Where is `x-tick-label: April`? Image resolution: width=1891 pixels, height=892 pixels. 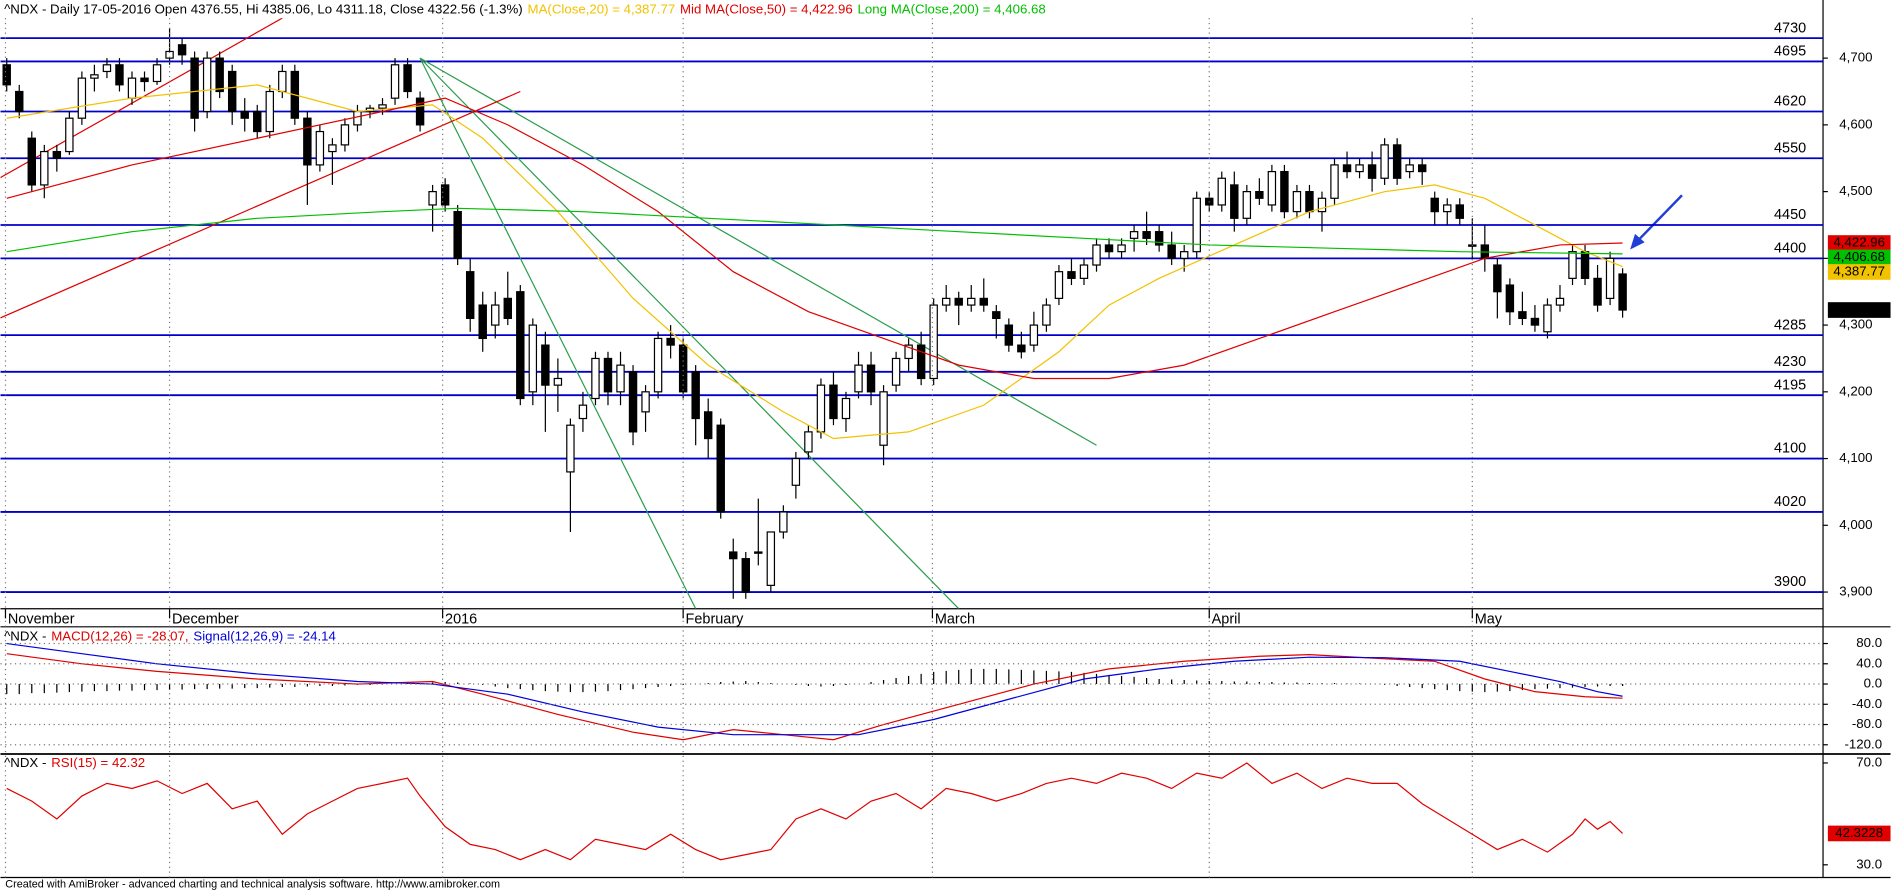
x-tick-label: April is located at coordinates (1226, 619).